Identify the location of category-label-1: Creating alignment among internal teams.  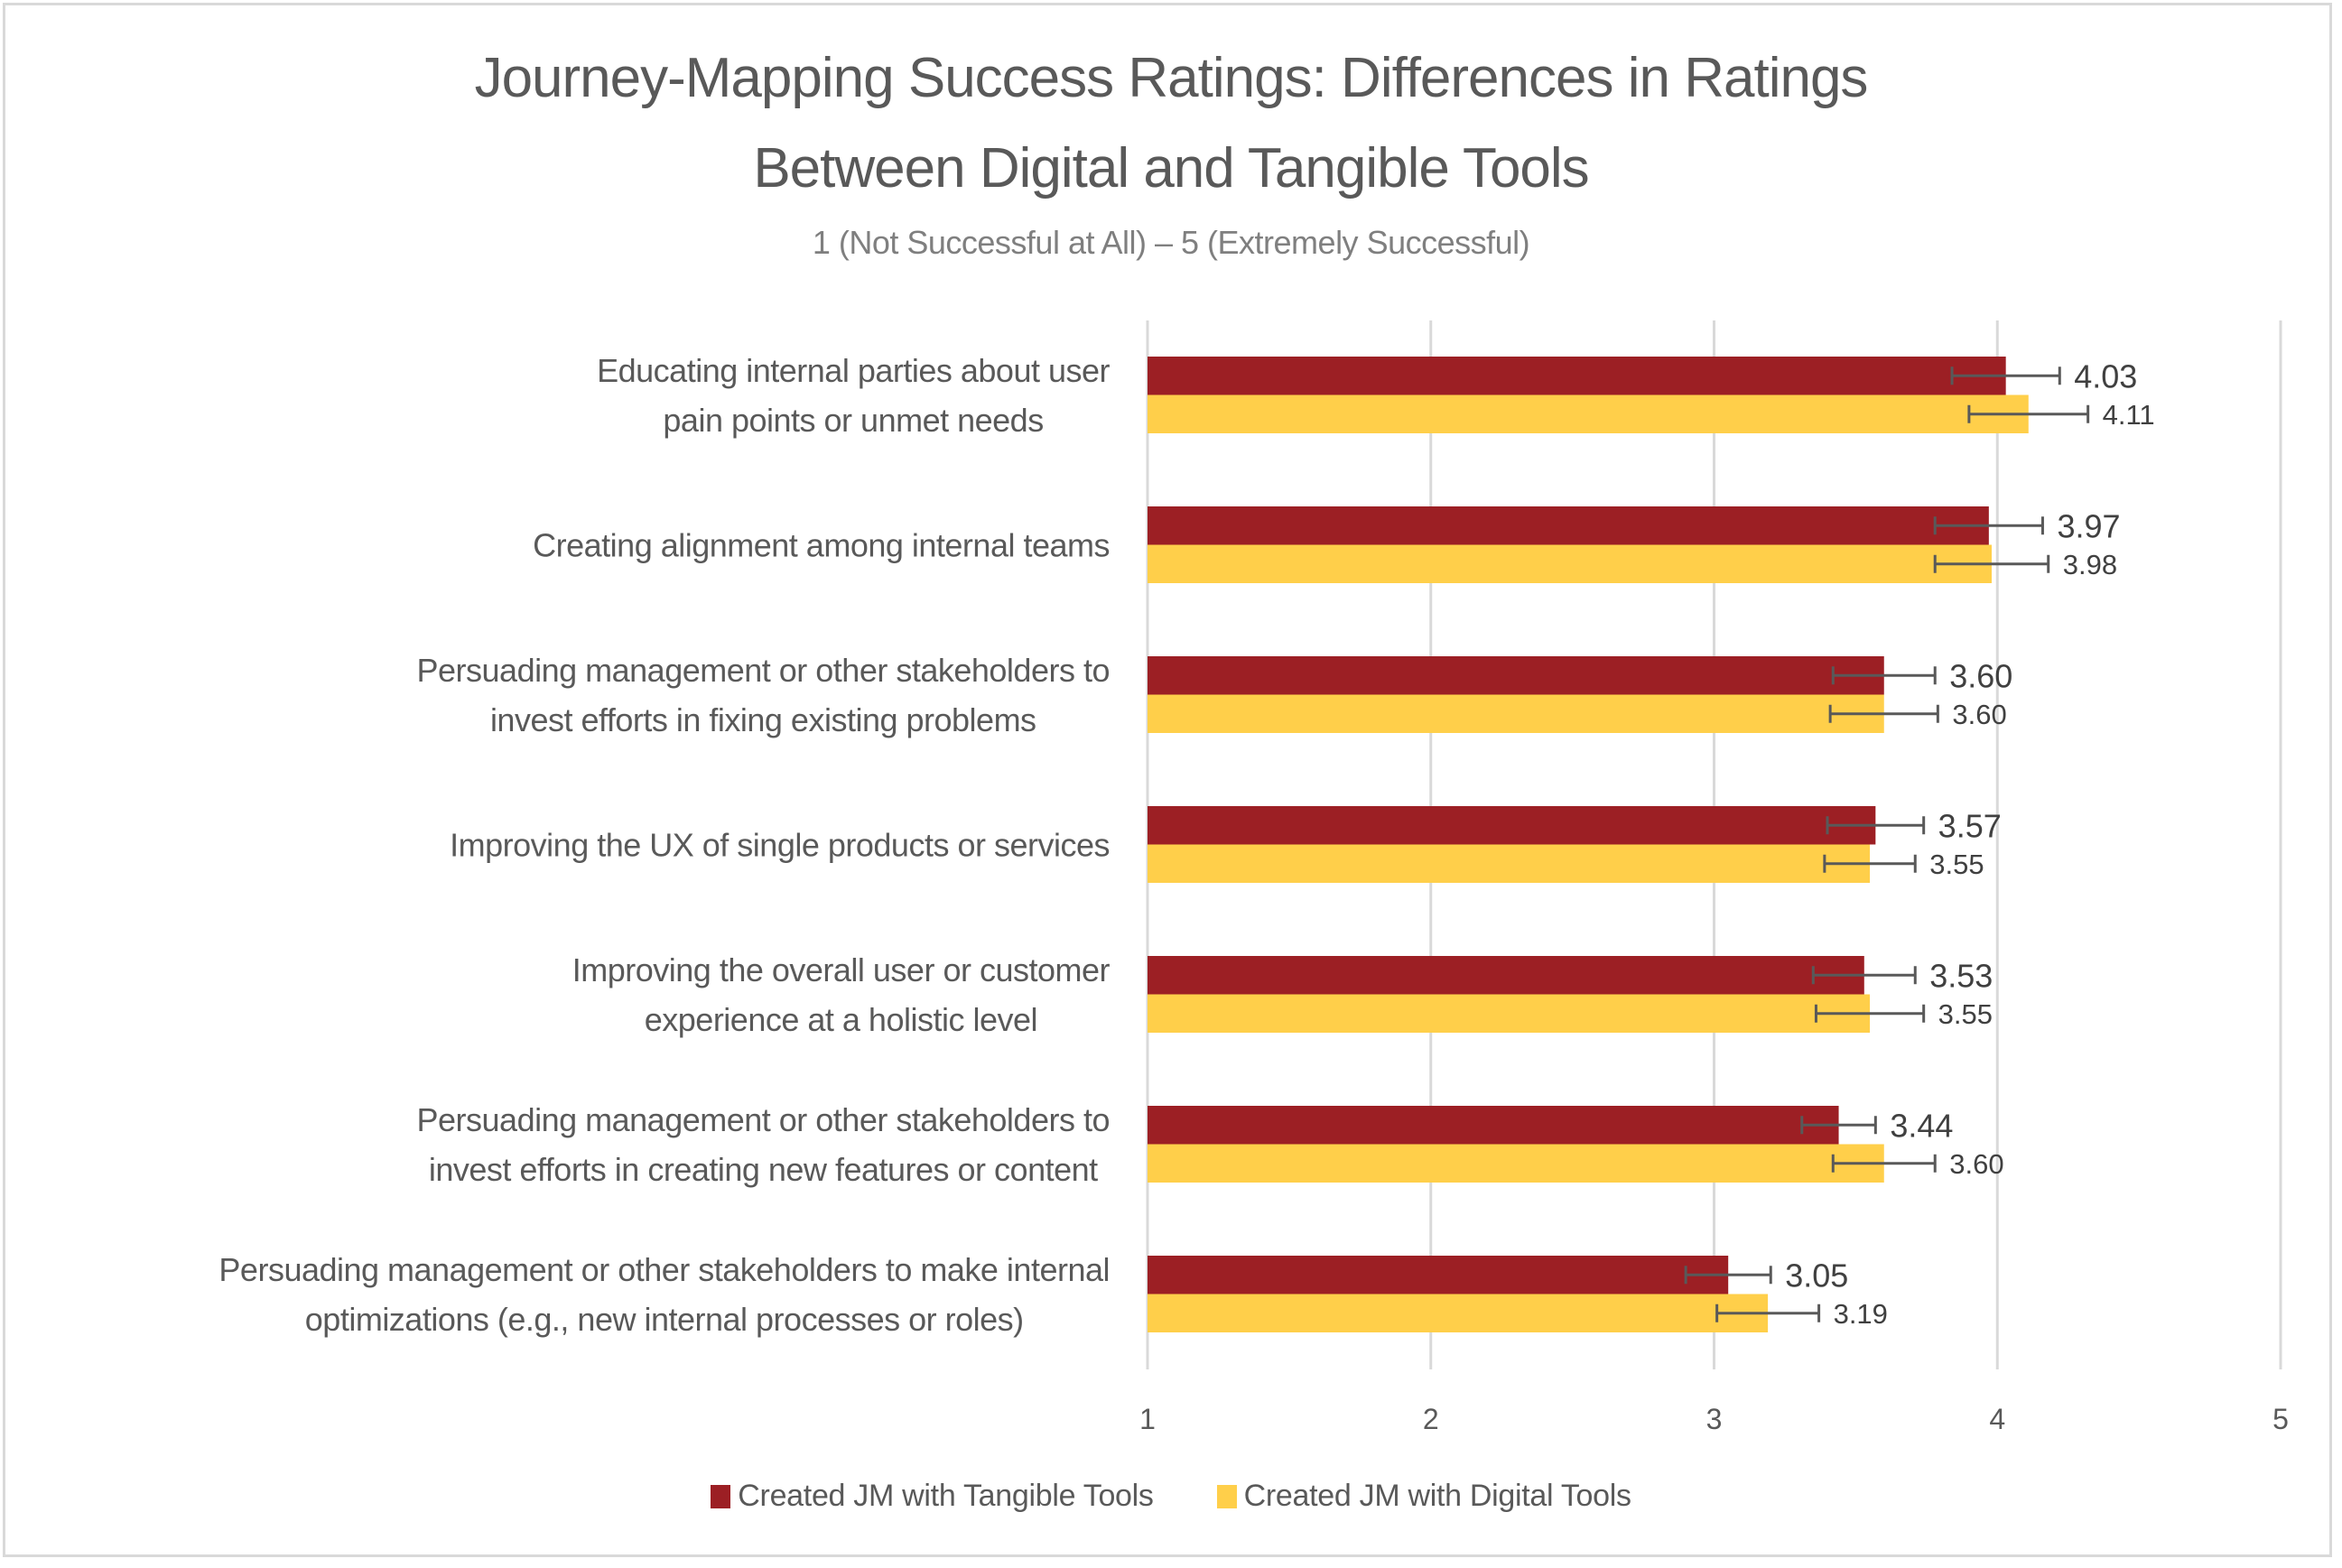
(821, 545).